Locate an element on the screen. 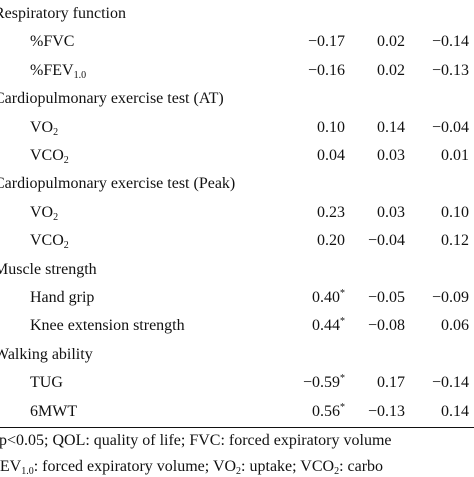  text: FEV is located at coordinates (11, 466).